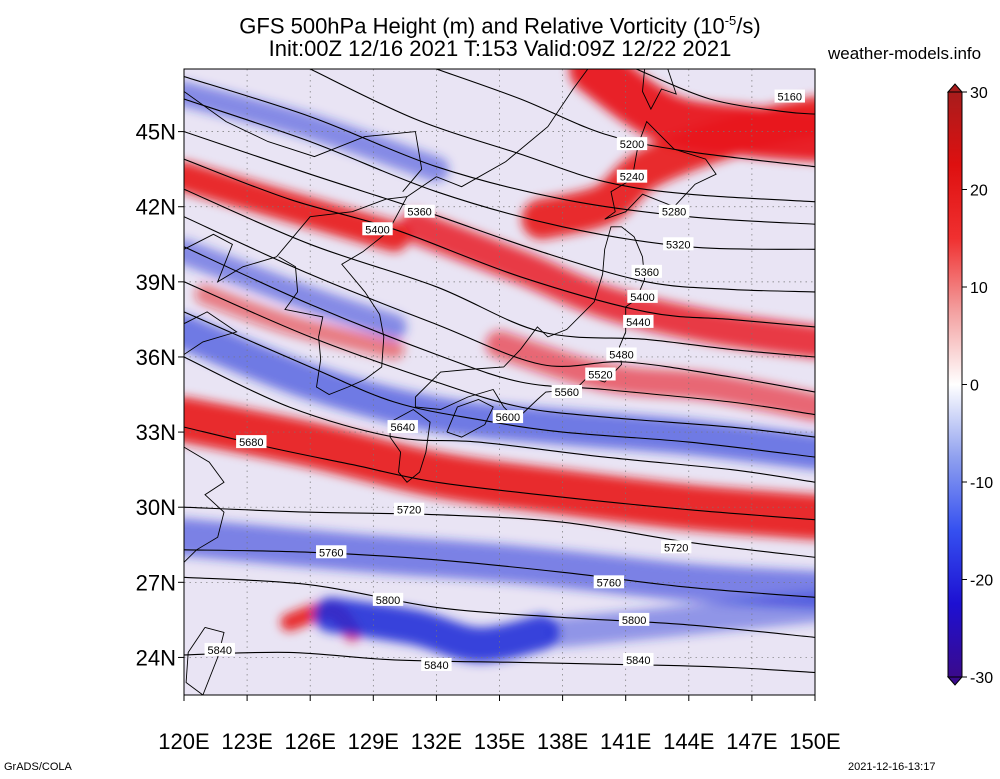 The height and width of the screenshot is (779, 1000). What do you see at coordinates (905, 53) in the screenshot?
I see `site-label: weather-models.info` at bounding box center [905, 53].